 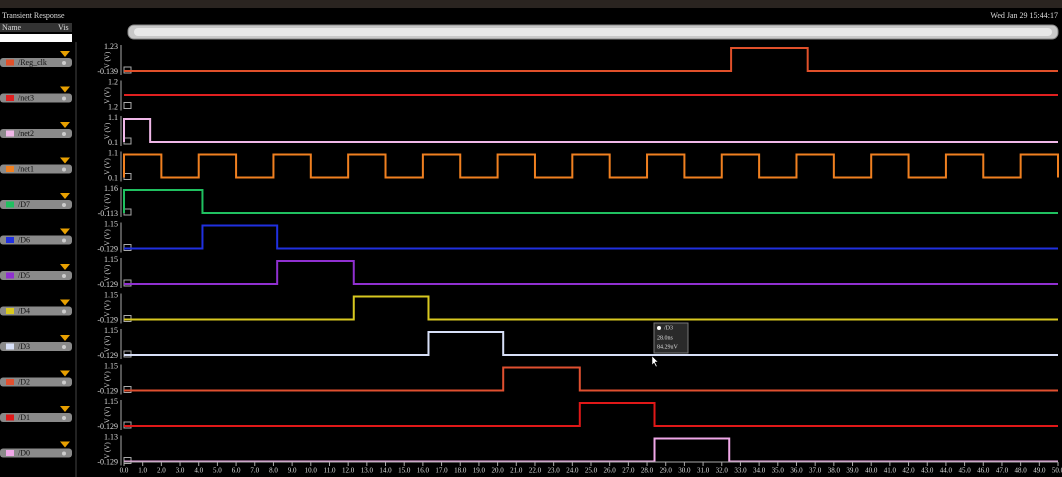 I want to click on x-tick-label: 27.0, so click(x=628, y=471).